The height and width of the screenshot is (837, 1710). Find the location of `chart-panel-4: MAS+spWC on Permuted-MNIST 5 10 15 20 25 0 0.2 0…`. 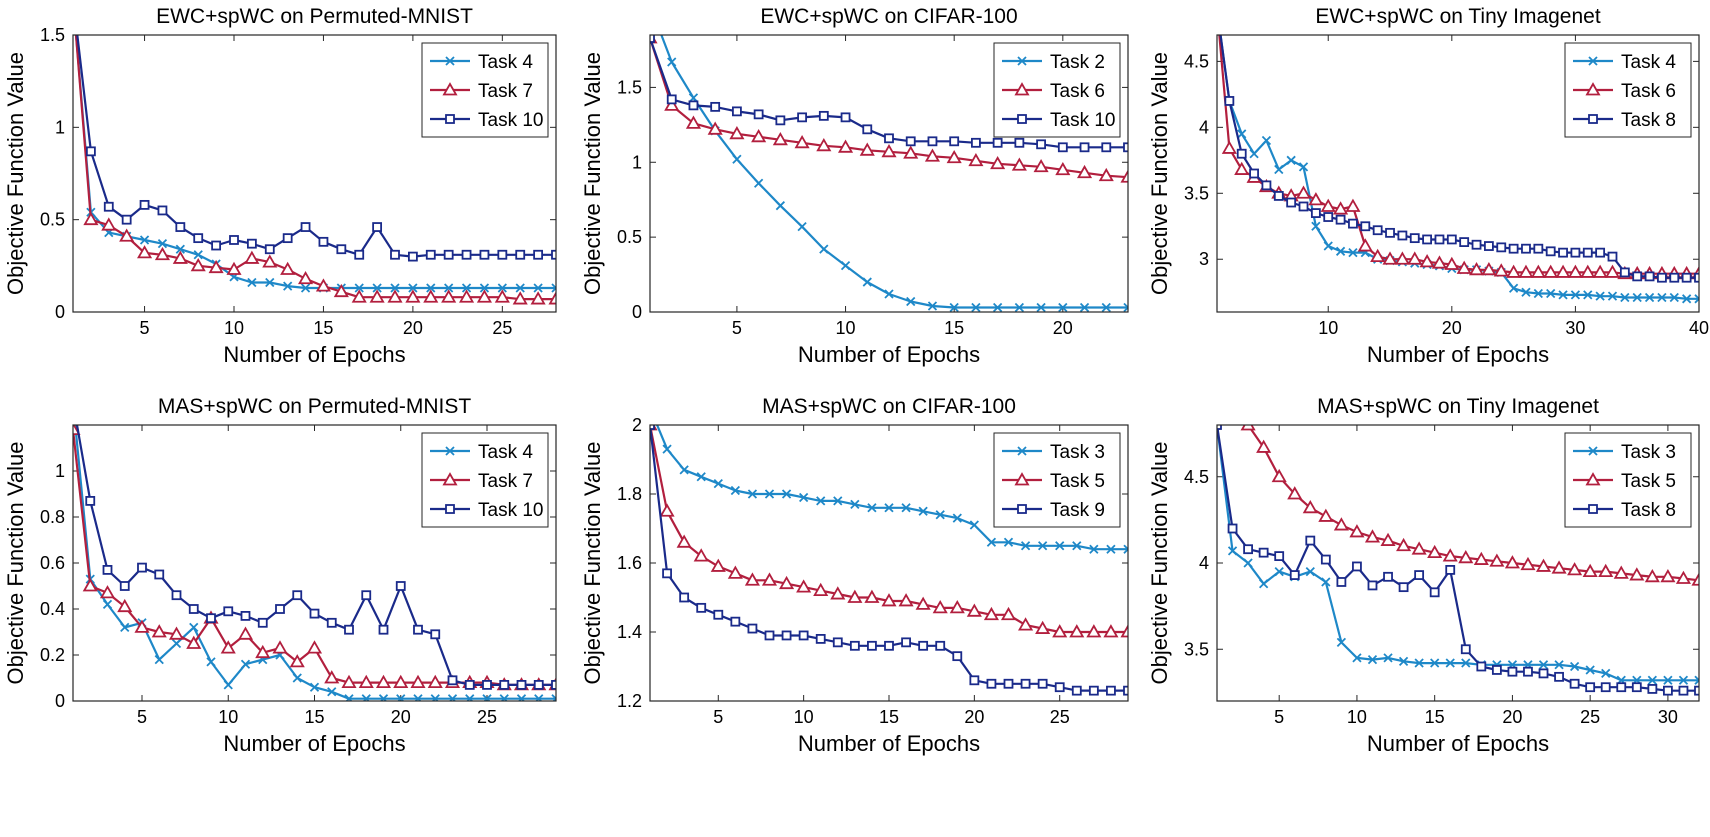

chart-panel-4: MAS+spWC on Permuted-MNIST 5 10 15 20 25 0 0.2 0… is located at coordinates (280, 575).